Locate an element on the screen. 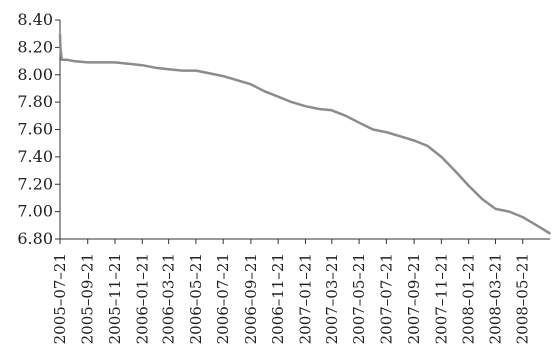  y-axis: 8.40 8.20 8.00 7.80 7.60 7.40 7.20 7.00 6.80 is located at coordinates (39, 129).